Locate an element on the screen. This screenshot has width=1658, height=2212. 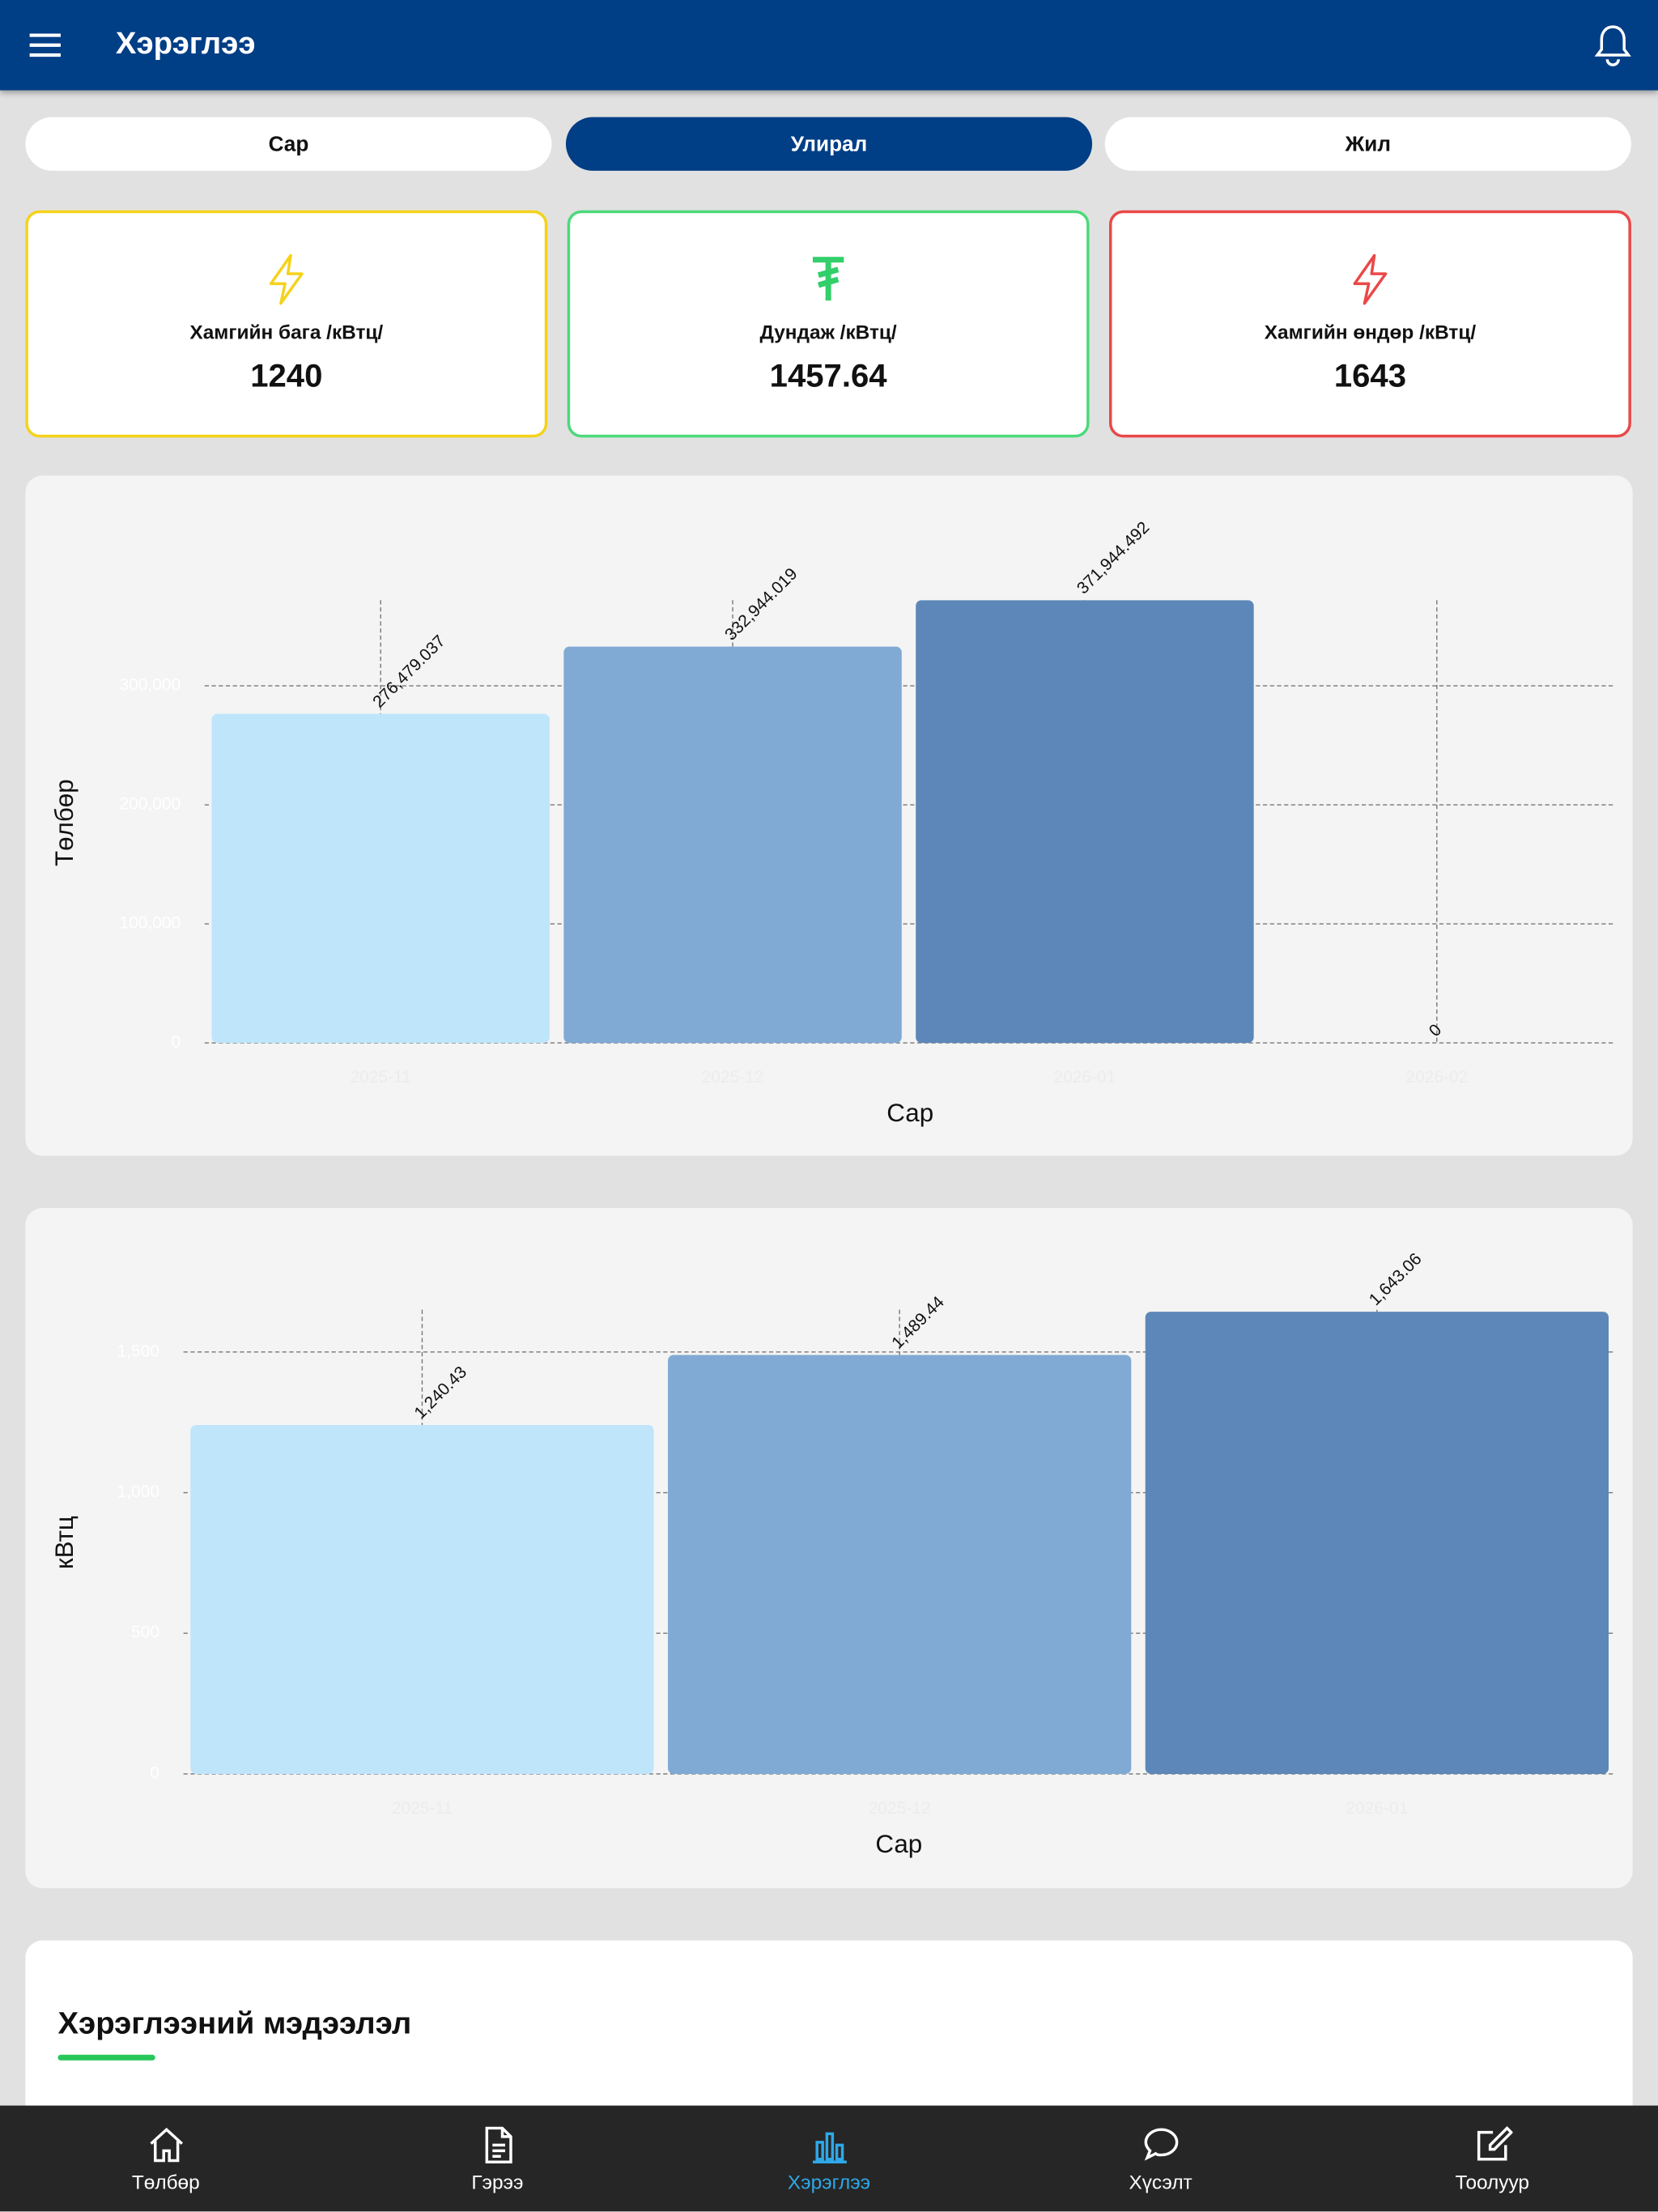
nav-label: Тоолуур is located at coordinates (1492, 2182).